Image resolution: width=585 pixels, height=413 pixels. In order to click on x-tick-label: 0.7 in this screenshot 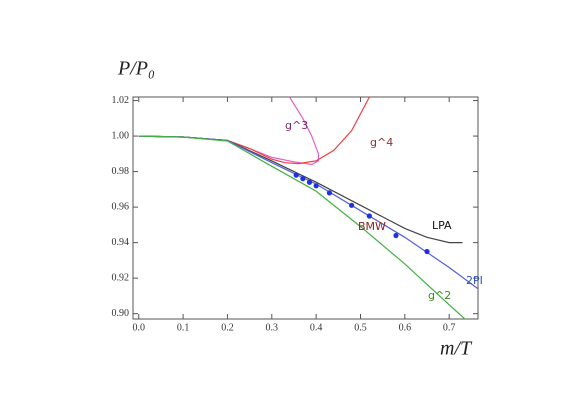, I will do `click(449, 327)`.